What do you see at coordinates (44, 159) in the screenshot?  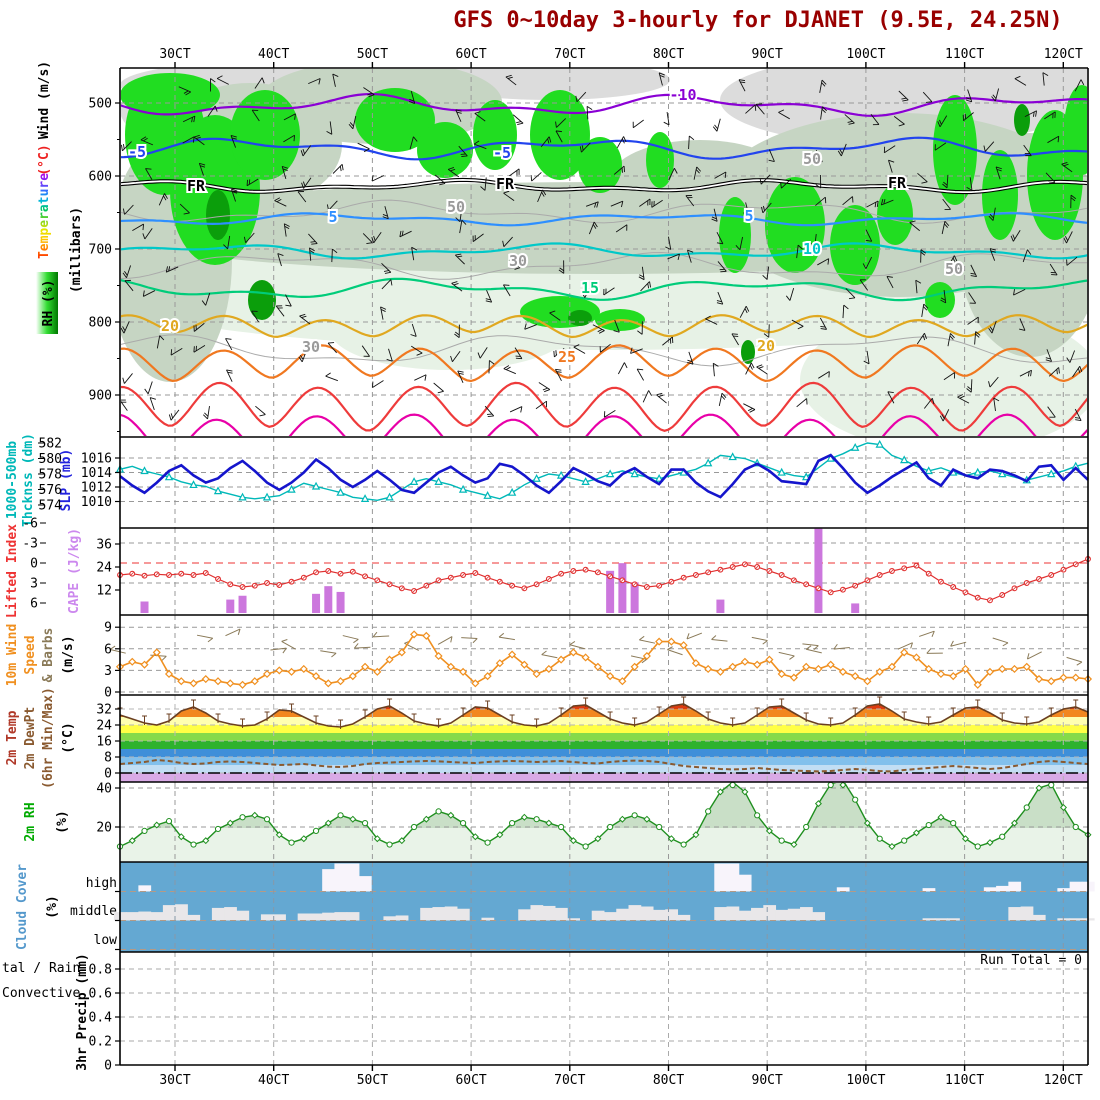 I see `upper-degc-label: (°C)` at bounding box center [44, 159].